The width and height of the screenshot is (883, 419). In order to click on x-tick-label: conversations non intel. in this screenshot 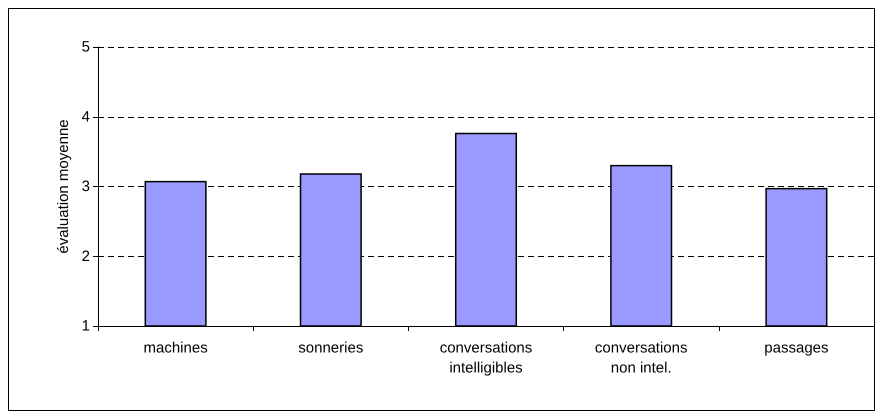, I will do `click(641, 358)`.